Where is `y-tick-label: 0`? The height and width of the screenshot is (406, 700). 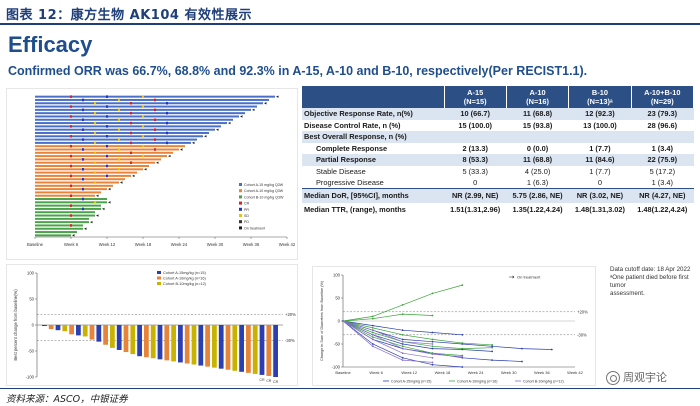
y-tick-label: 0 is located at coordinates (33, 325).